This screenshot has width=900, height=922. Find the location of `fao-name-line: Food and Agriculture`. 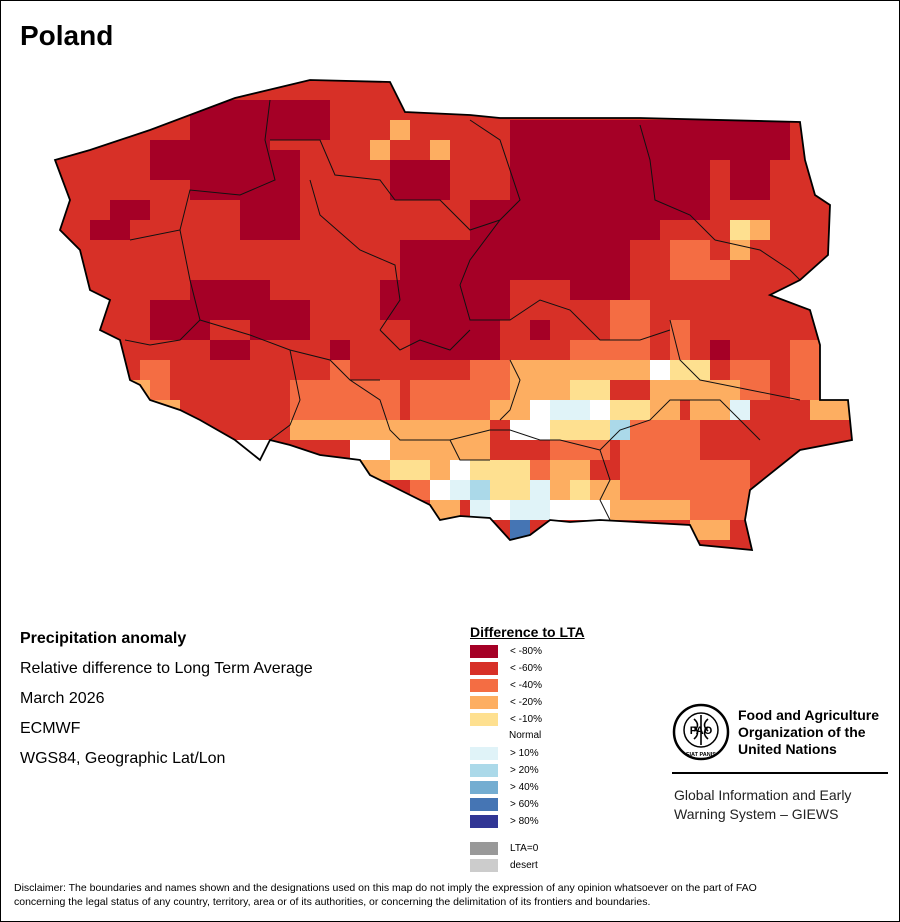

fao-name-line: Food and Agriculture is located at coordinates (809, 715).